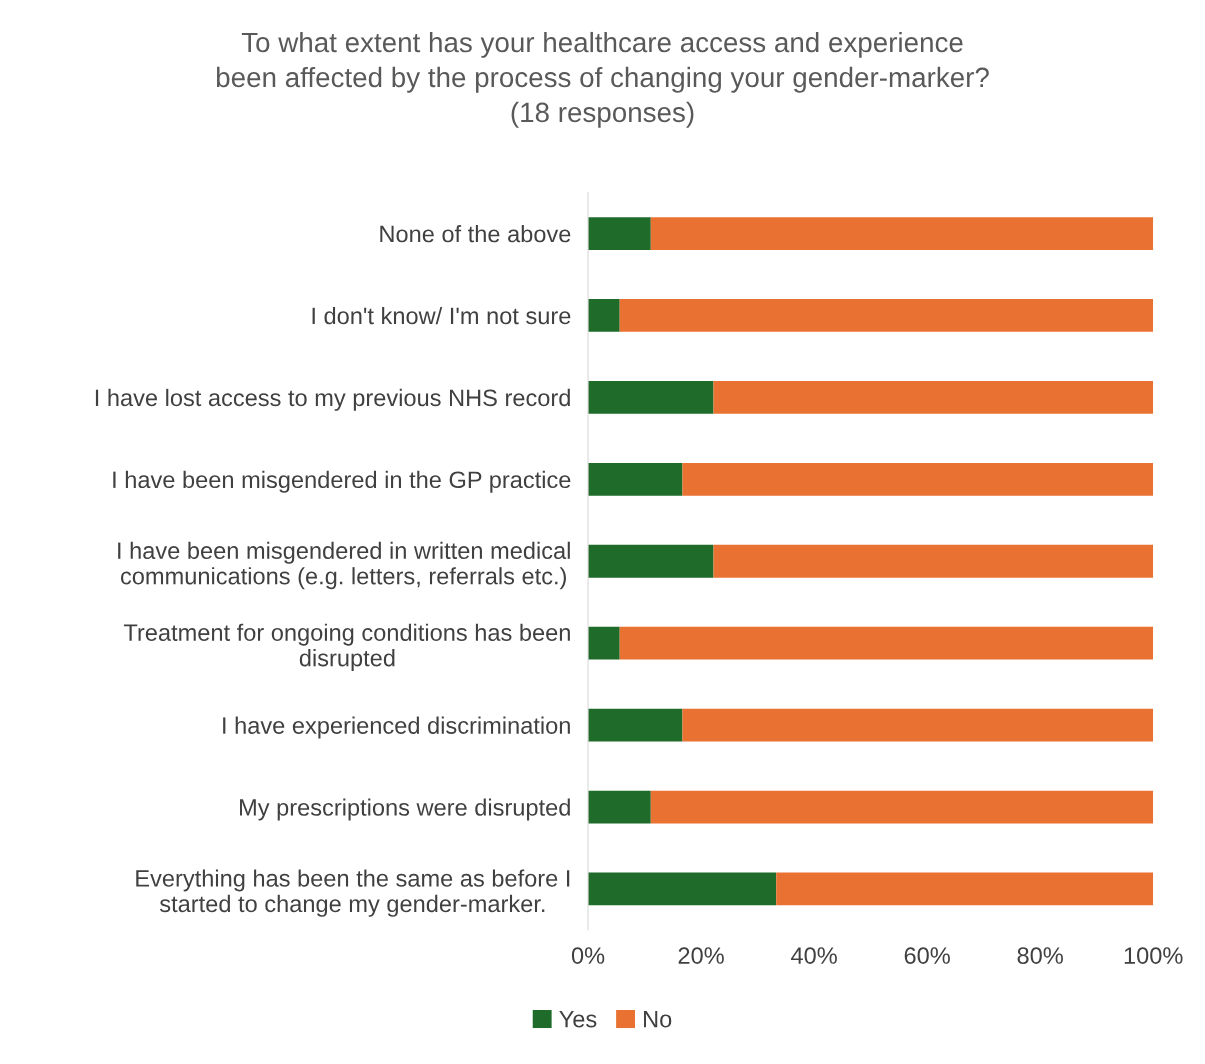 The width and height of the screenshot is (1205, 1064). I want to click on chart-title: To what extent has your healthcare access and experience been affected by the process of changing your gender-marker? (18 responses), so click(602, 79).